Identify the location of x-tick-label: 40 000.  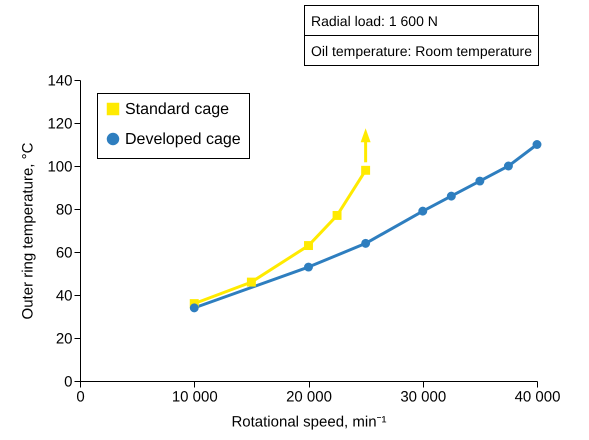
(537, 397).